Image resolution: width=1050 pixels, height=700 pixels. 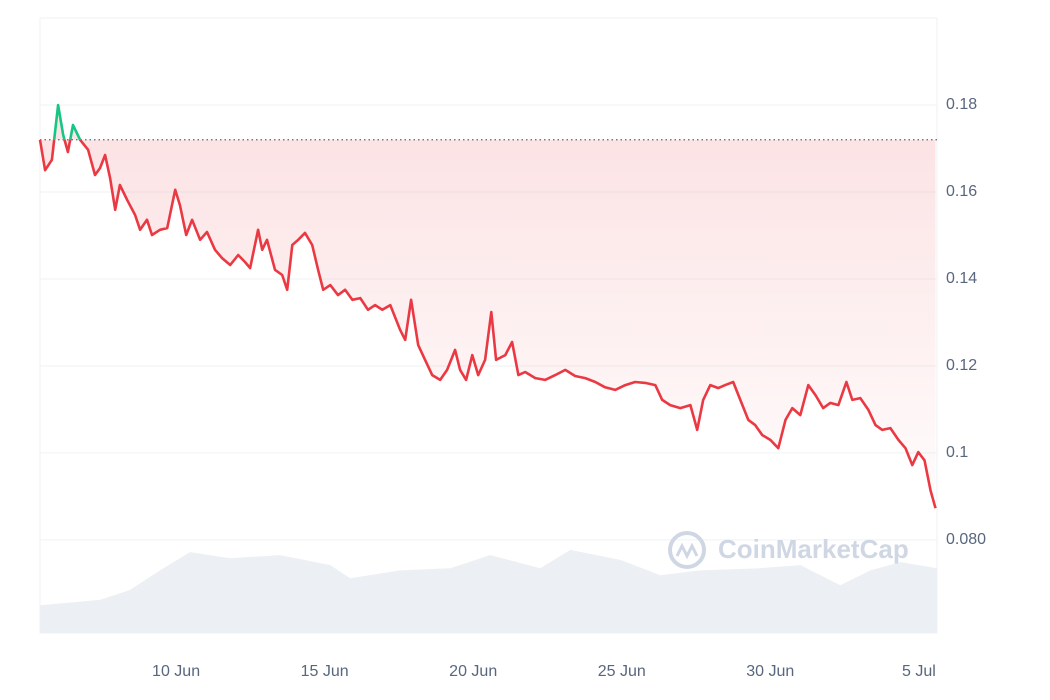 I want to click on watermark-text: CoinMarketCap, so click(x=813, y=549).